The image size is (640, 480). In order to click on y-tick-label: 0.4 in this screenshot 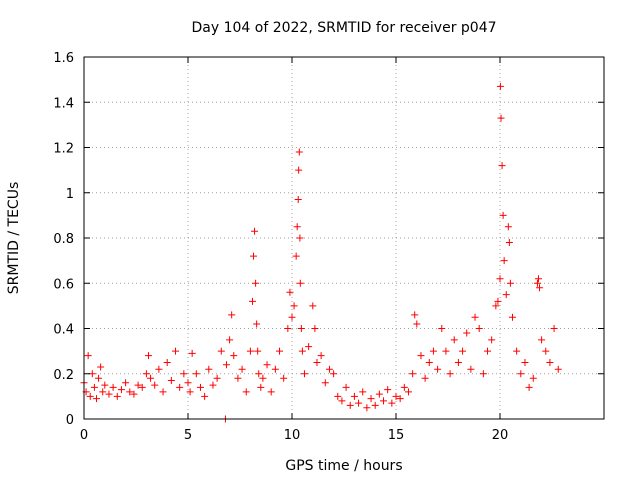, I will do `click(63, 330)`.